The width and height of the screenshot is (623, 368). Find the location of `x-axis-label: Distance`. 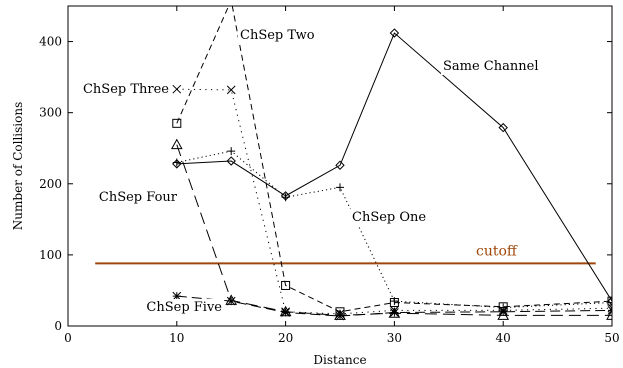

x-axis-label: Distance is located at coordinates (339, 360).